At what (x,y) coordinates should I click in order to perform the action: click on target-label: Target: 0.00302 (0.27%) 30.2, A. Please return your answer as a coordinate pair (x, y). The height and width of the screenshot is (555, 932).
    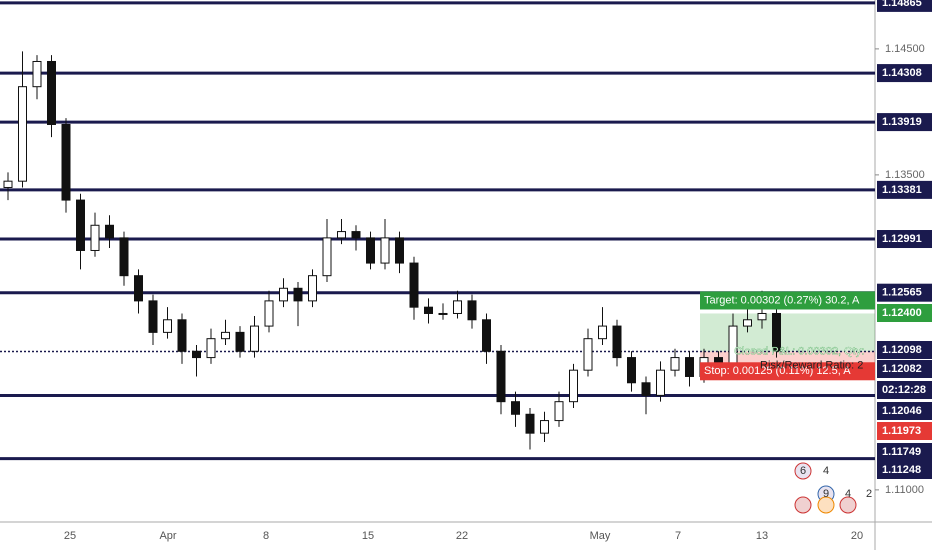
    Looking at the image, I should click on (782, 300).